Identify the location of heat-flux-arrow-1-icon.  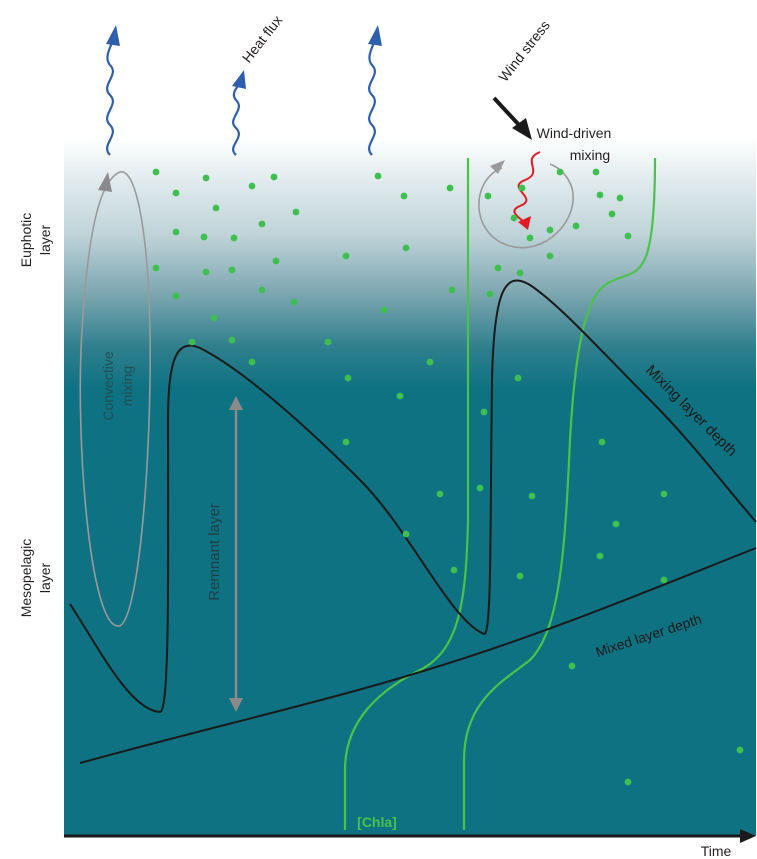
(110, 97).